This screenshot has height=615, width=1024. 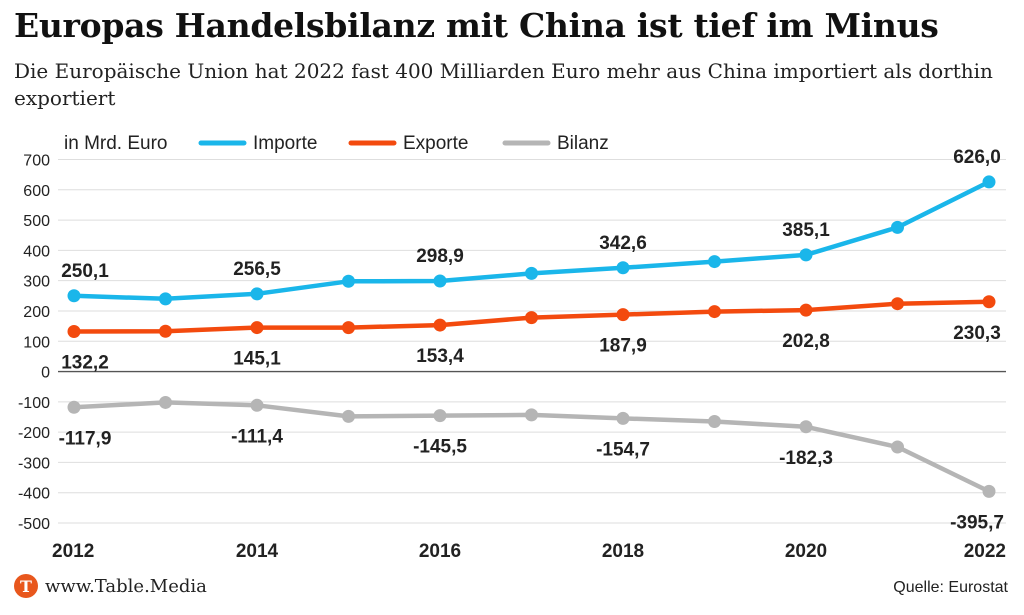 I want to click on data-point-importe-2021, so click(x=897, y=227).